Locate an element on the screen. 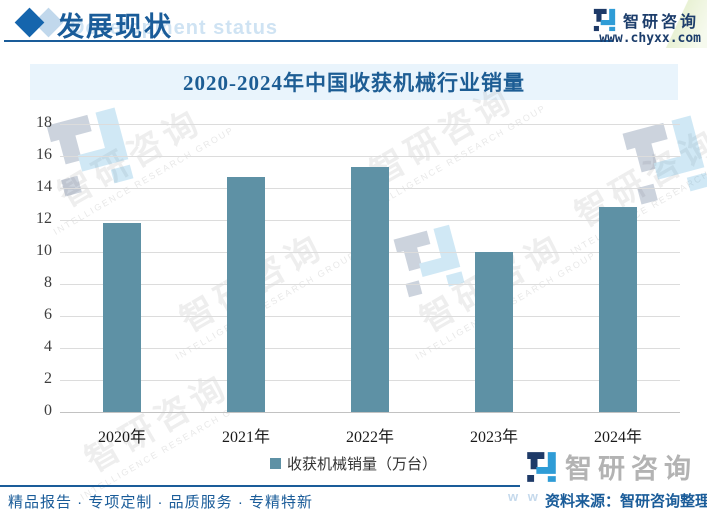  bar-2024年 is located at coordinates (618, 309).